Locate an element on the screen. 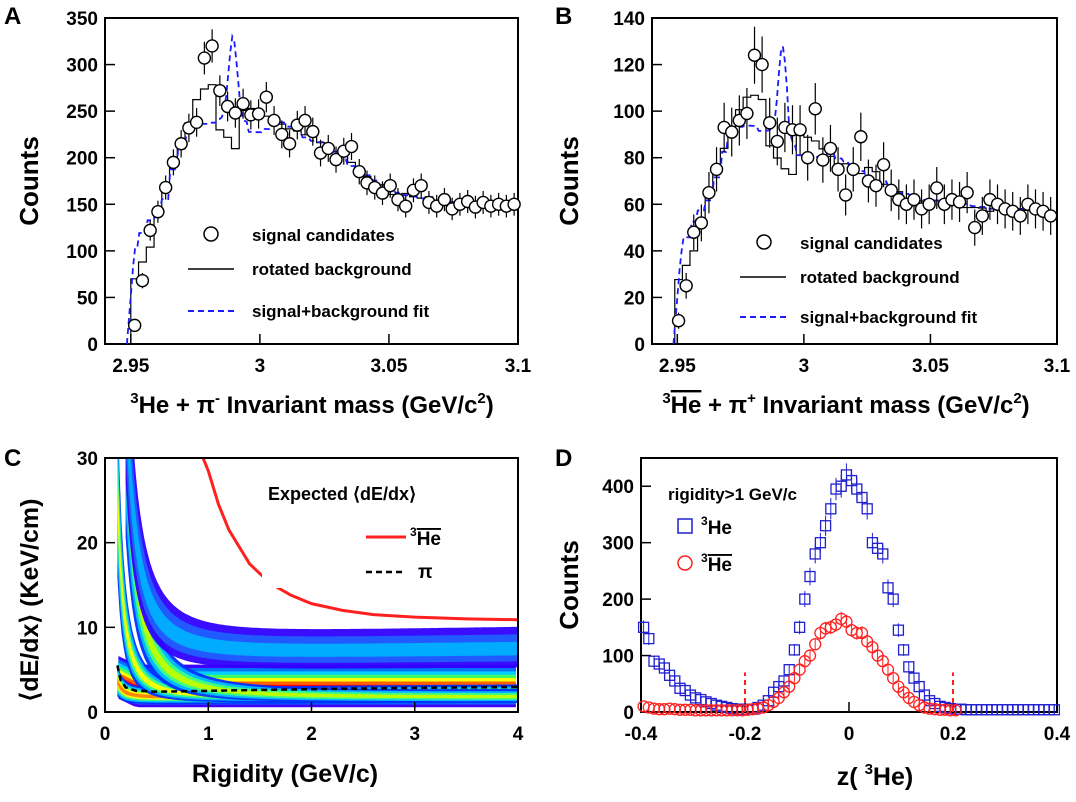 This screenshot has width=1076, height=802. panel-c-xtick-label: 0 is located at coordinates (105, 734).